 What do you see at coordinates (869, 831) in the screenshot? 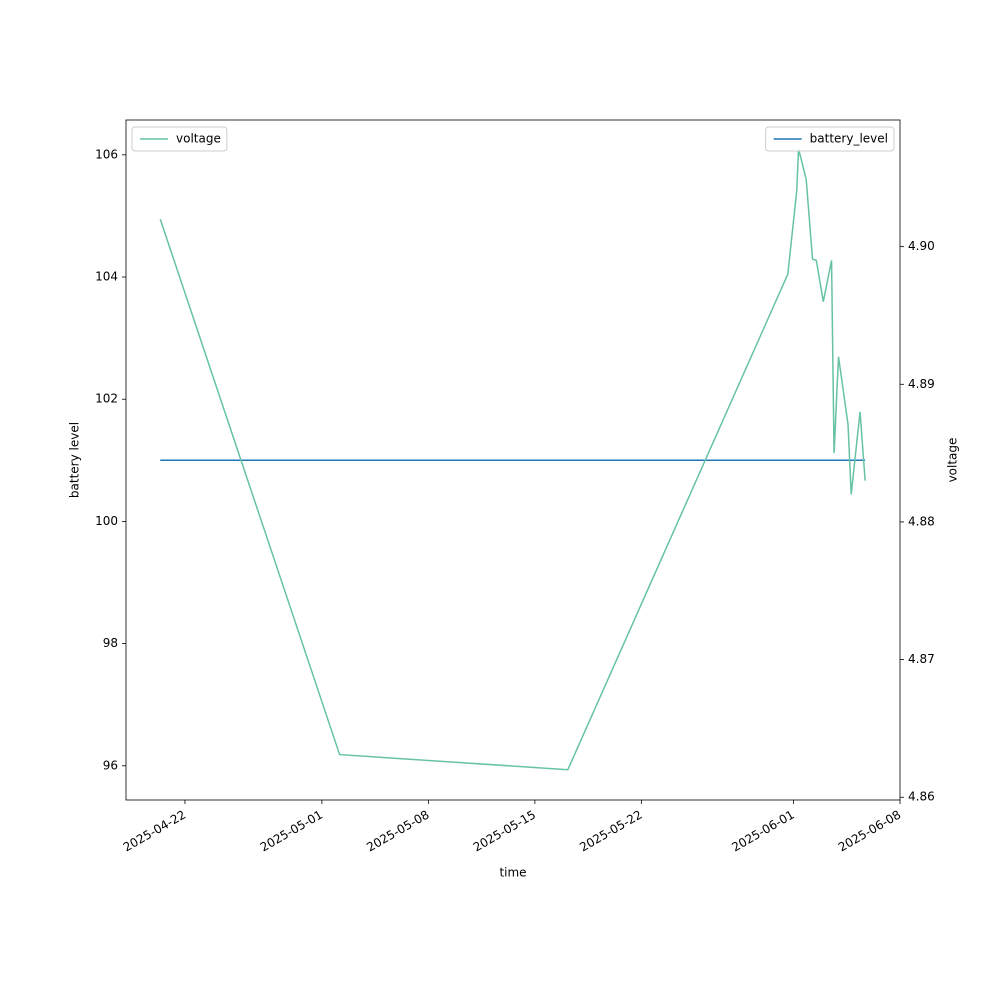
I see `x-tick-label: 2025-06-08` at bounding box center [869, 831].